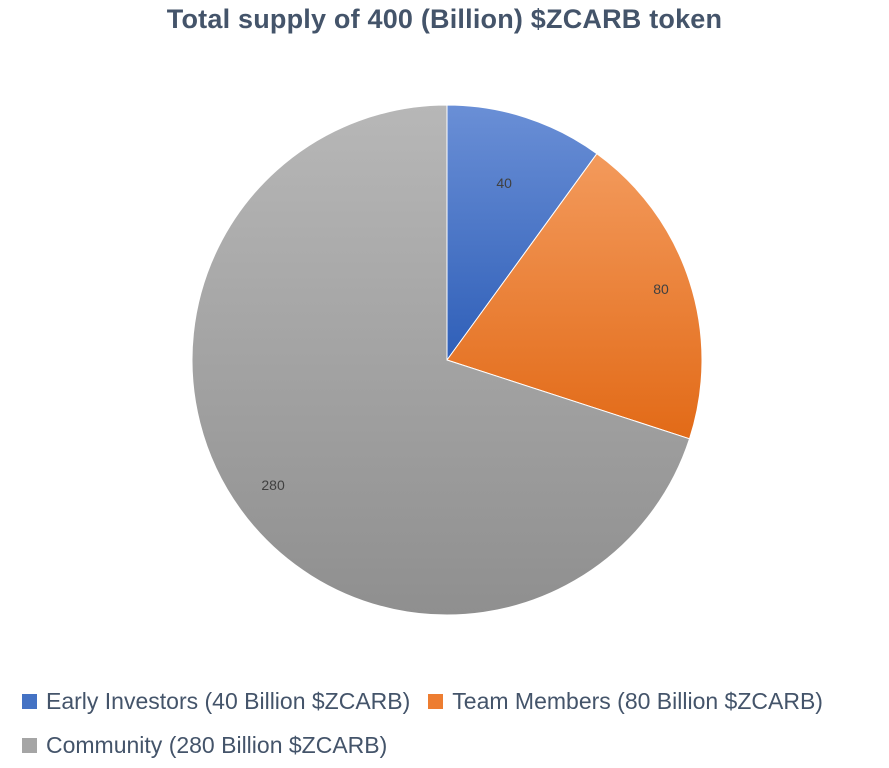 The height and width of the screenshot is (768, 889). I want to click on data-label-early-investors: 40, so click(504, 183).